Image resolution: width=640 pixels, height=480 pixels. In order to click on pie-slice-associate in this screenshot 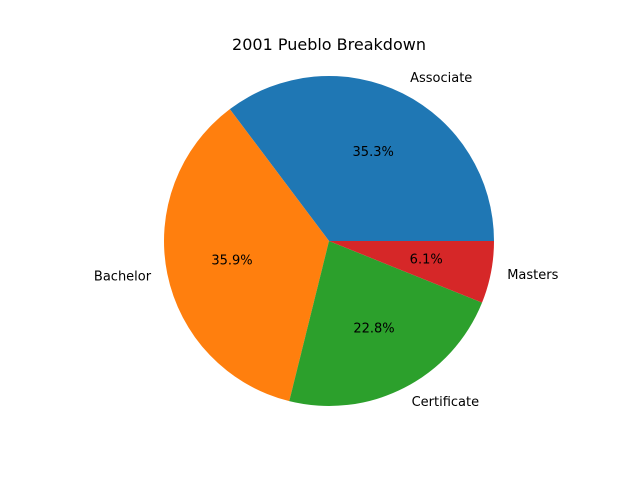, I will do `click(361, 158)`.